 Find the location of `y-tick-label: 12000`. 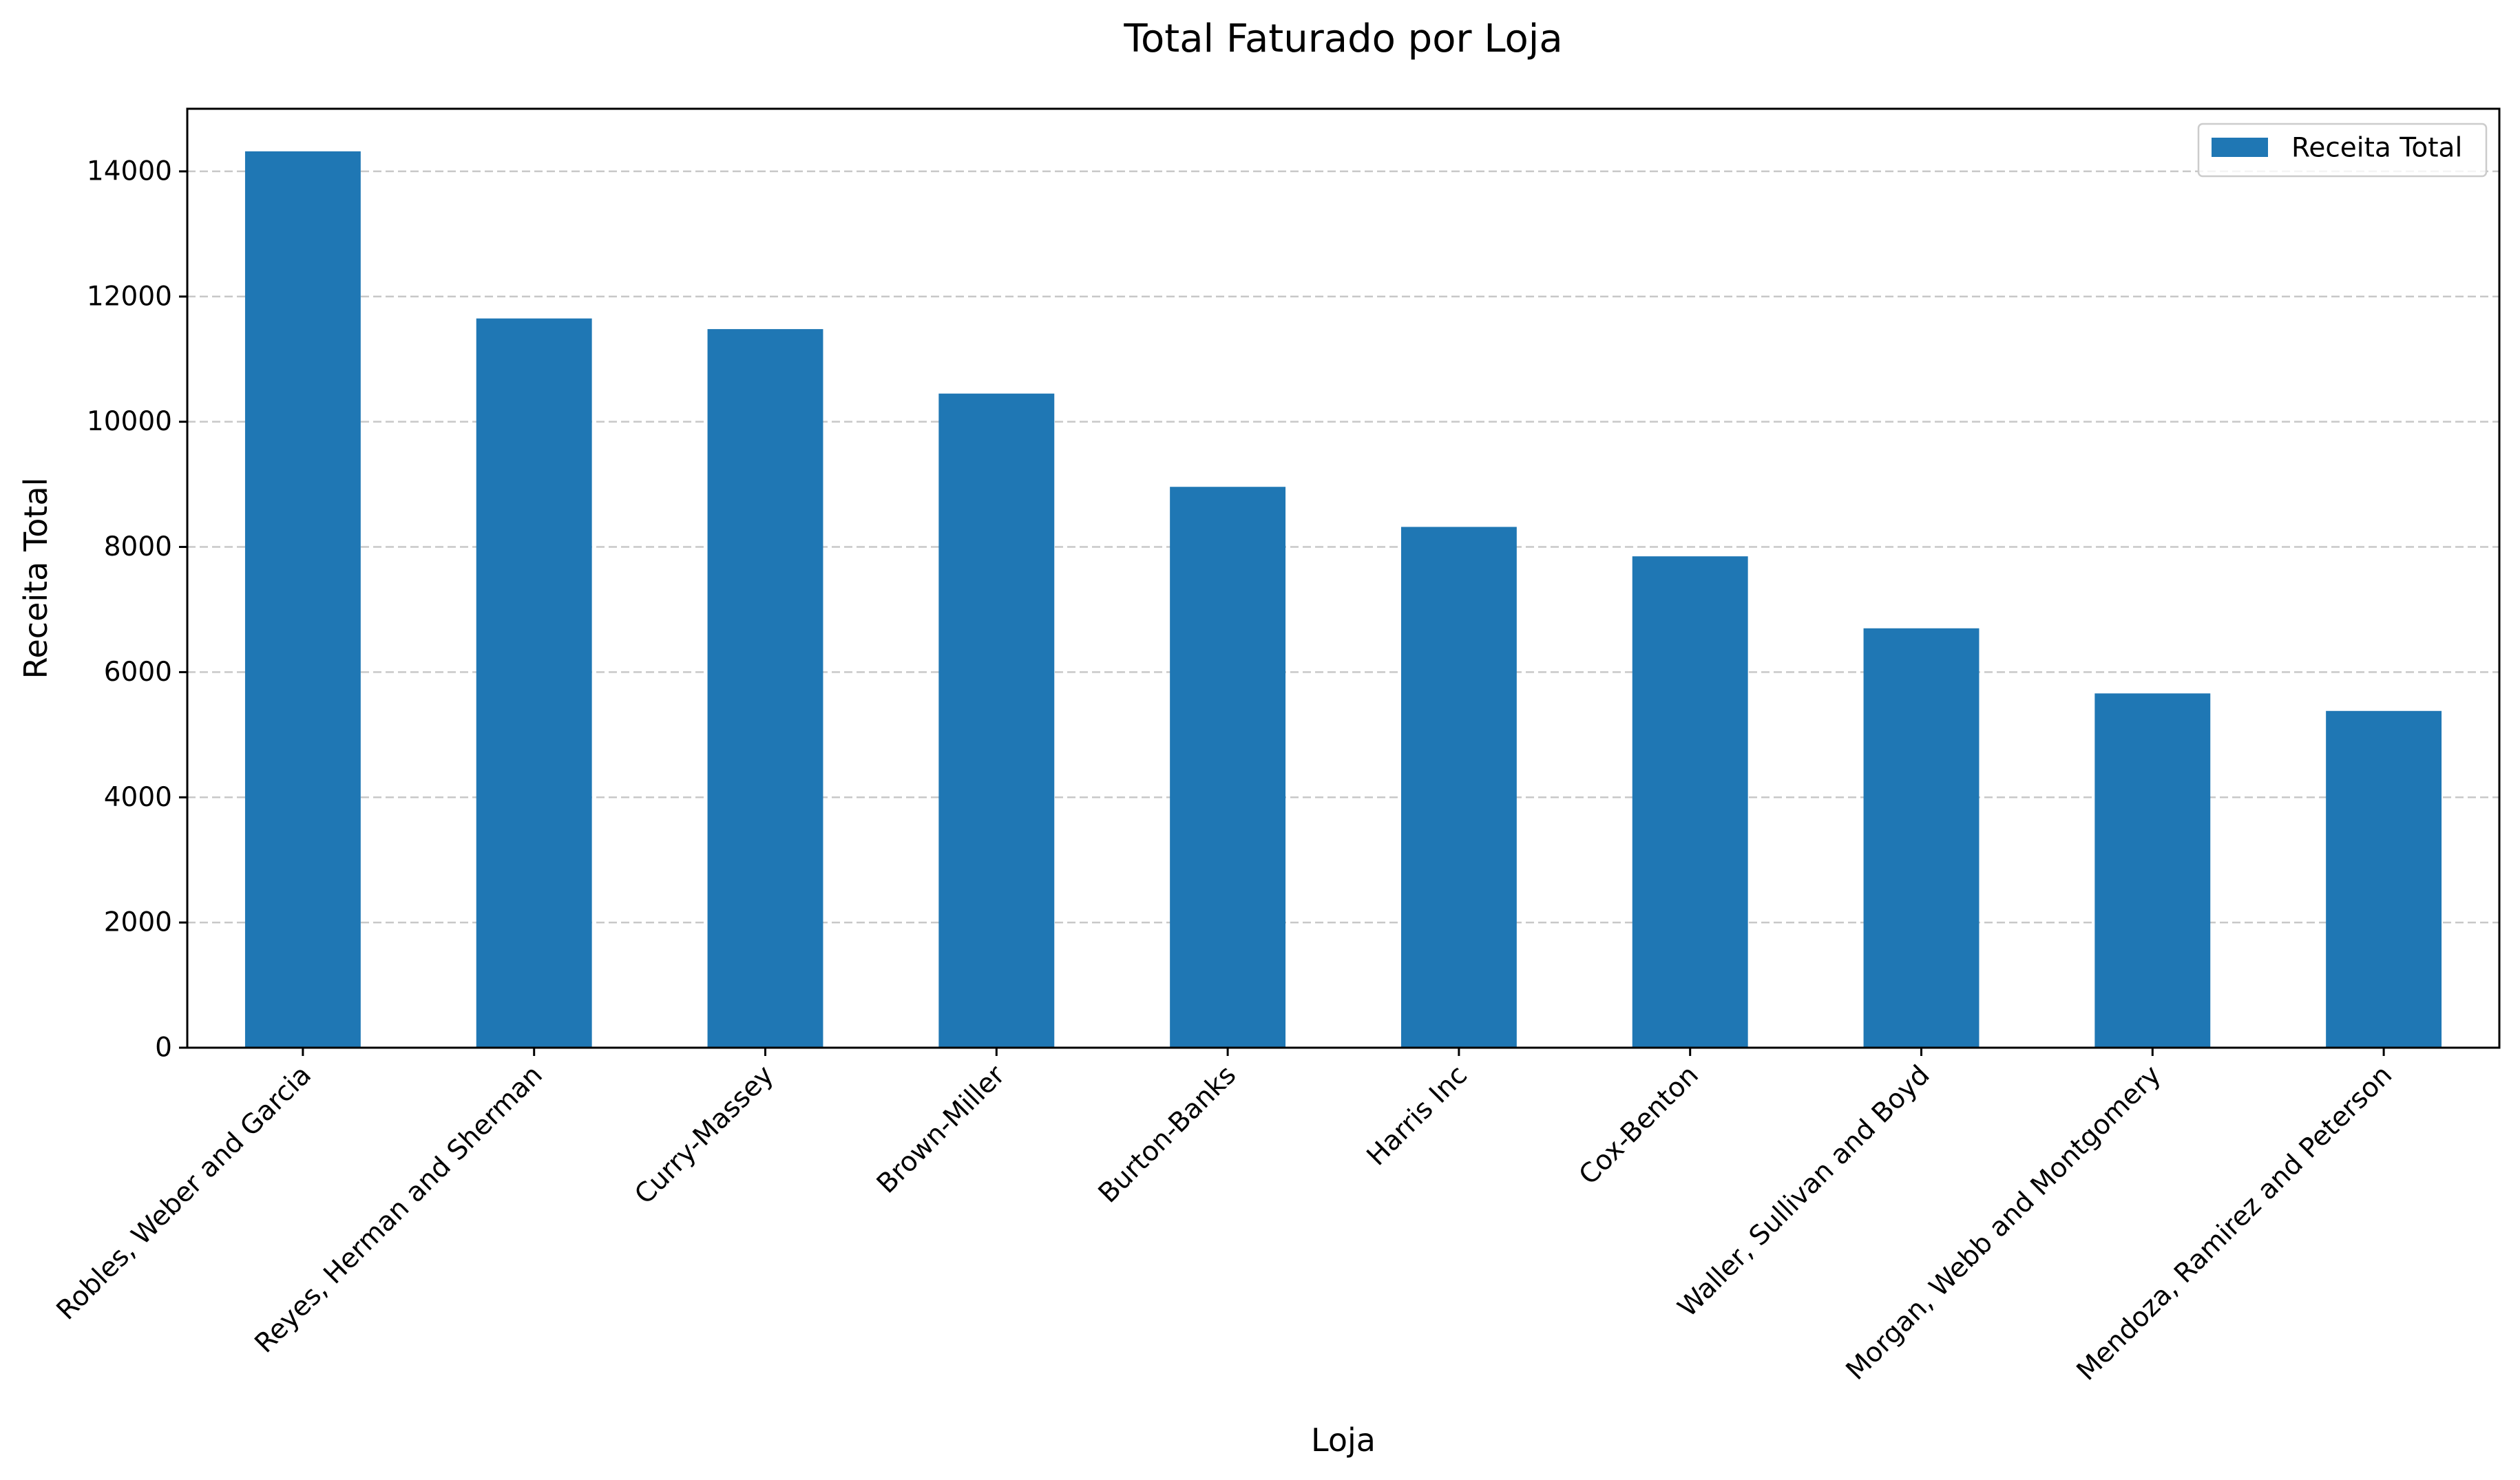

y-tick-label: 12000 is located at coordinates (129, 296).